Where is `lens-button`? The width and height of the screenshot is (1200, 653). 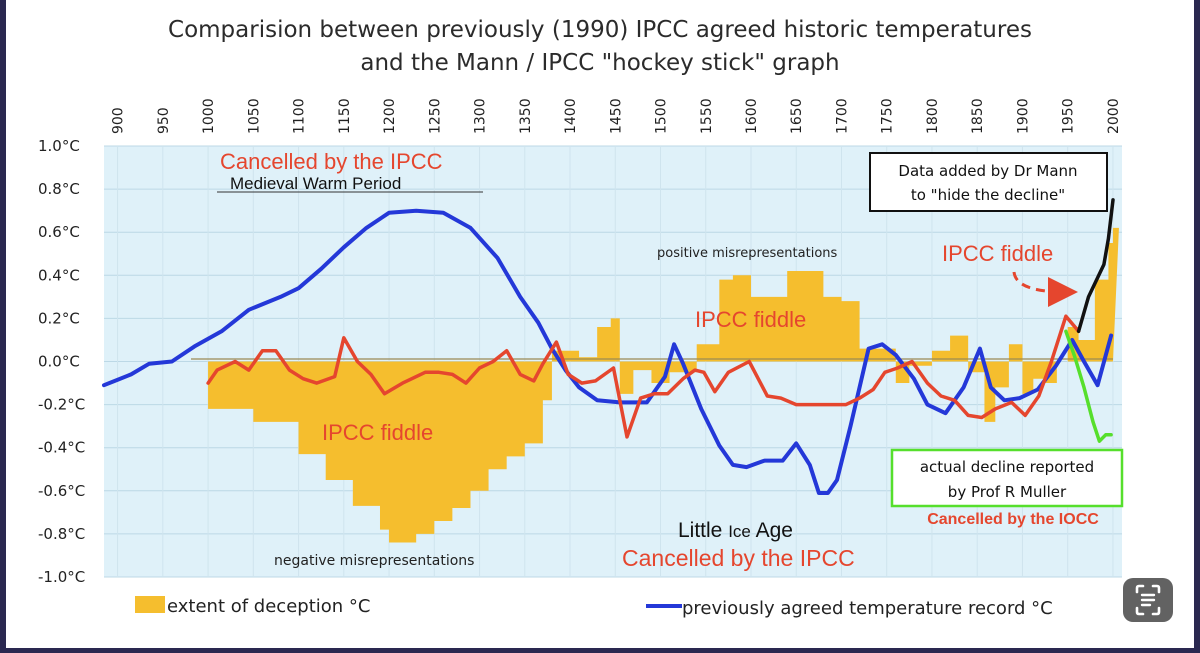
lens-button is located at coordinates (1148, 600).